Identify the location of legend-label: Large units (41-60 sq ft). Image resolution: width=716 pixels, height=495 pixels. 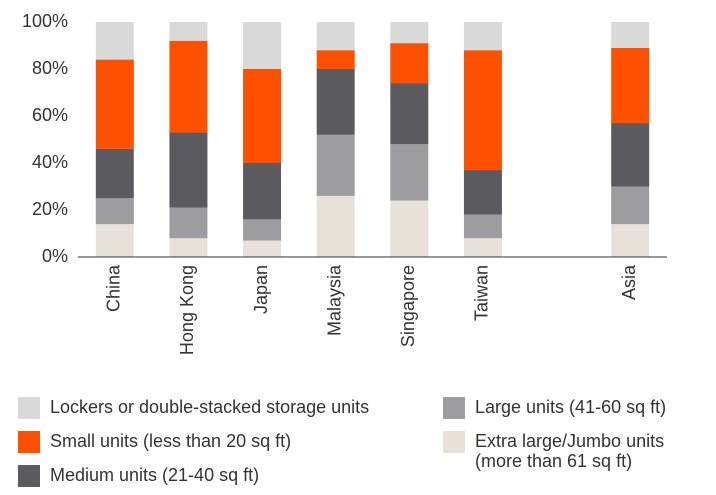
(571, 407).